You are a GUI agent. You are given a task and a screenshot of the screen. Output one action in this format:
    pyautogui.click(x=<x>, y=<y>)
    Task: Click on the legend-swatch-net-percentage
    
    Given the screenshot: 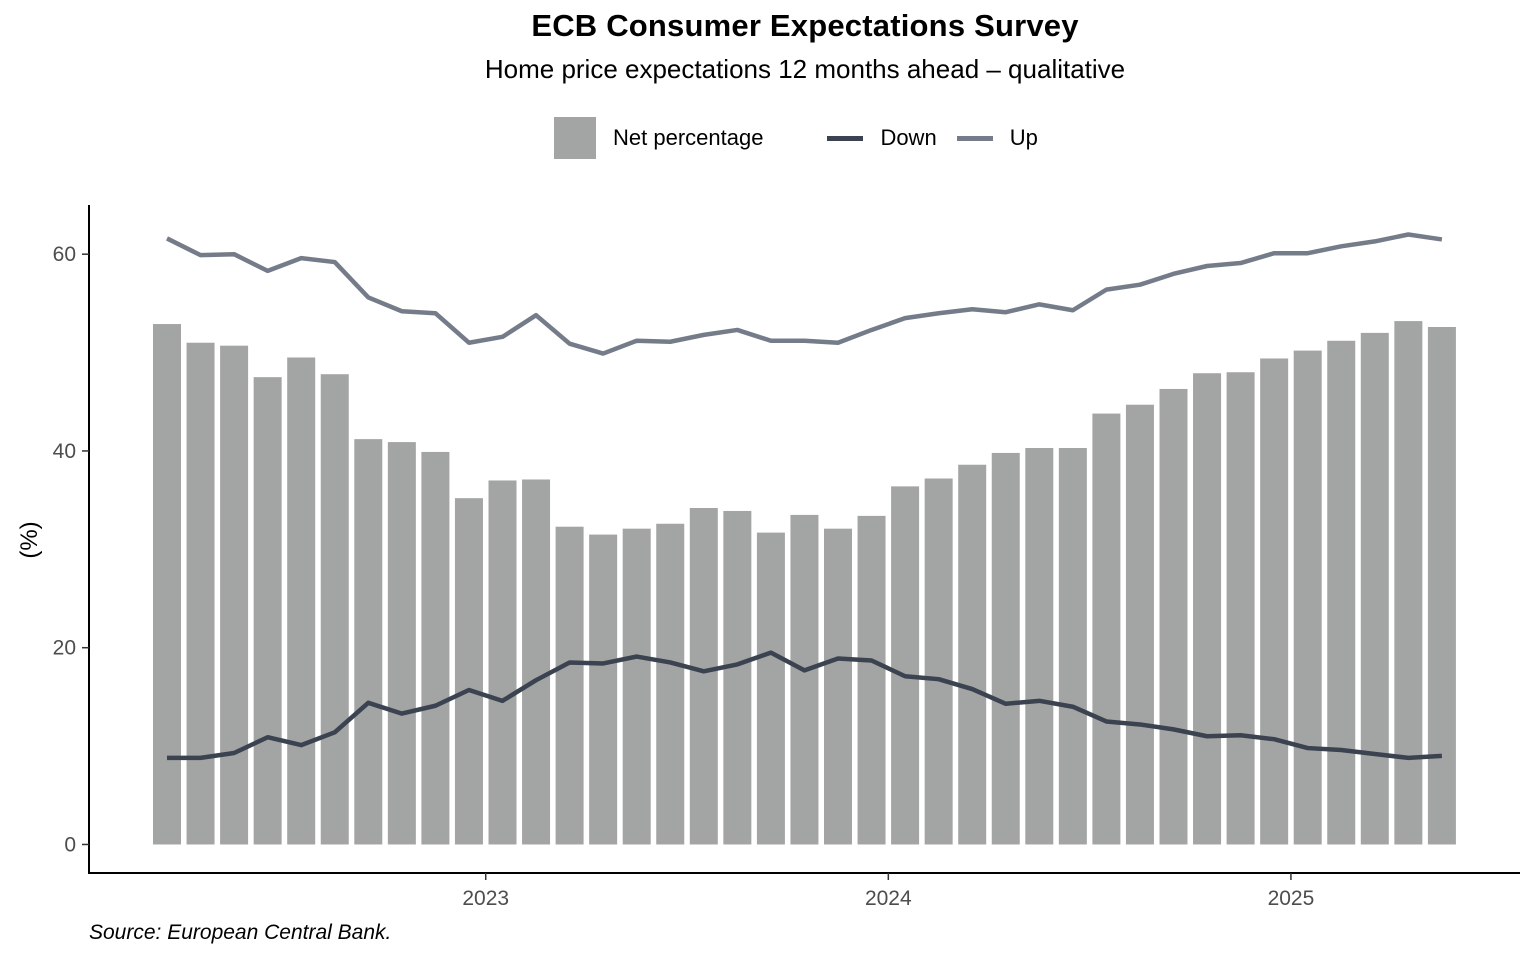 What is the action you would take?
    pyautogui.click(x=575, y=138)
    